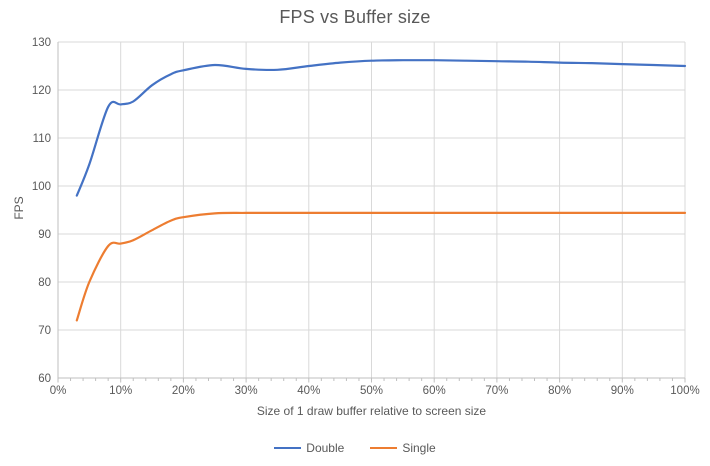 The image size is (710, 466). What do you see at coordinates (44, 331) in the screenshot?
I see `y-tick-label: 70` at bounding box center [44, 331].